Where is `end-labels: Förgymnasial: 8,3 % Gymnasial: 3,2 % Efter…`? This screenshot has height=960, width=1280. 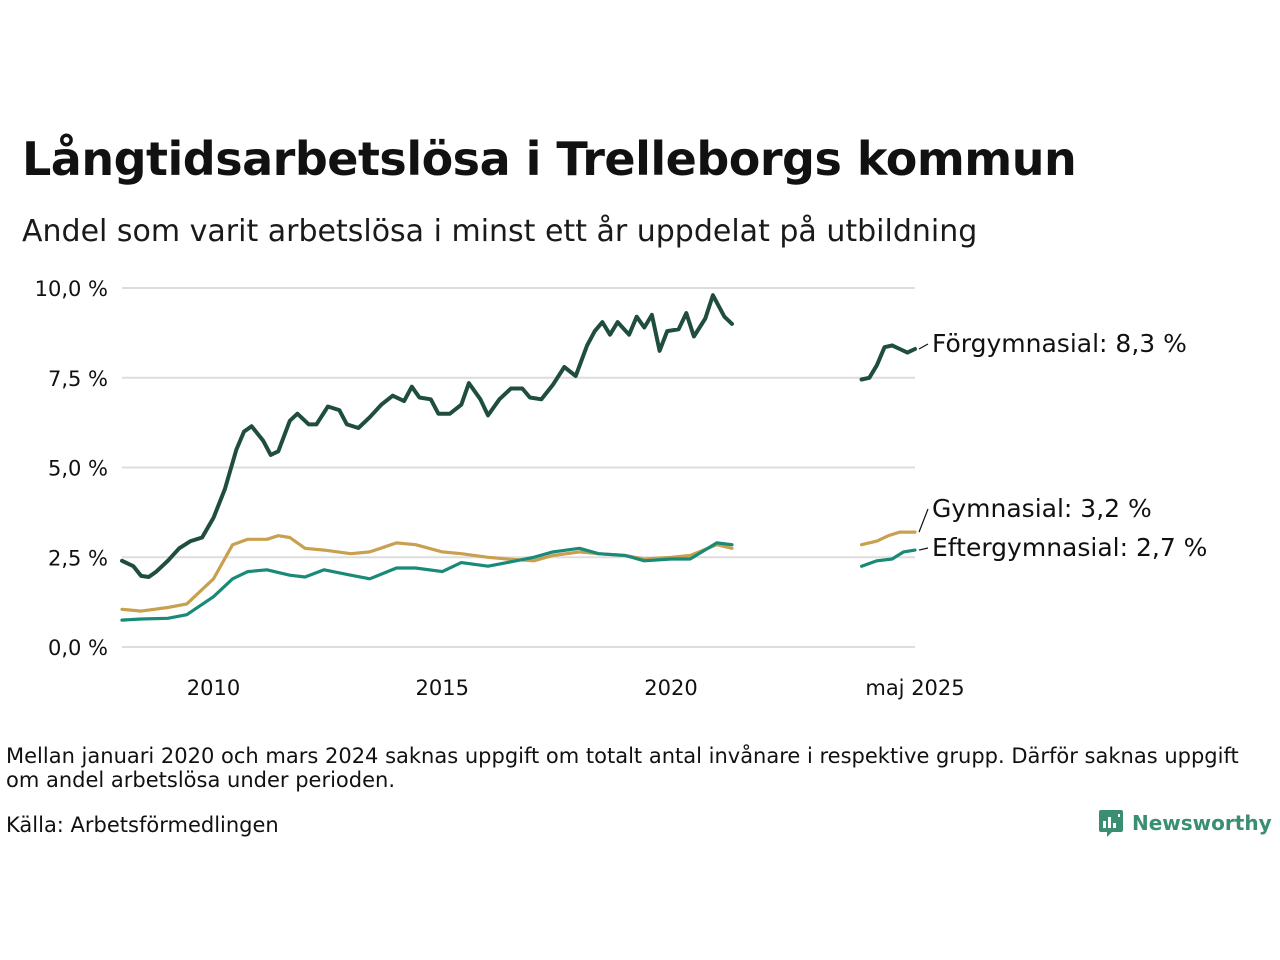 end-labels: Förgymnasial: 8,3 % Gymnasial: 3,2 % Efter… is located at coordinates (1062, 445).